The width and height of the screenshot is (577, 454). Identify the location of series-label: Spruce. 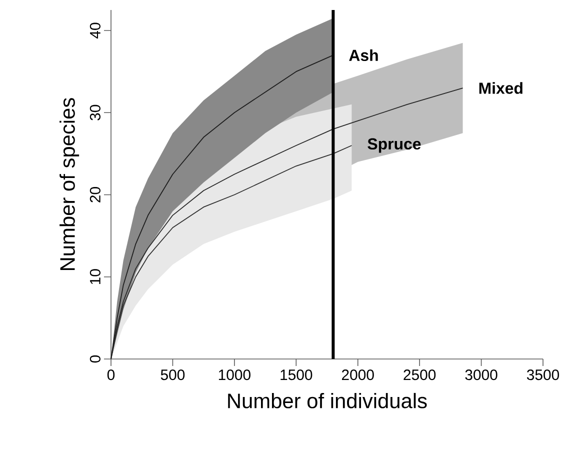
(394, 145).